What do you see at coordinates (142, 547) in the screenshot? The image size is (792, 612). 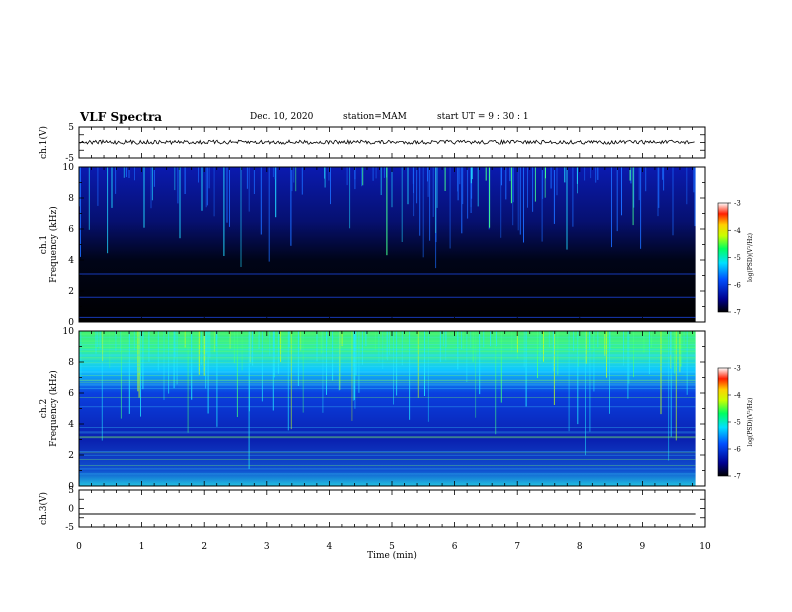 I see `x-tick-label: 1` at bounding box center [142, 547].